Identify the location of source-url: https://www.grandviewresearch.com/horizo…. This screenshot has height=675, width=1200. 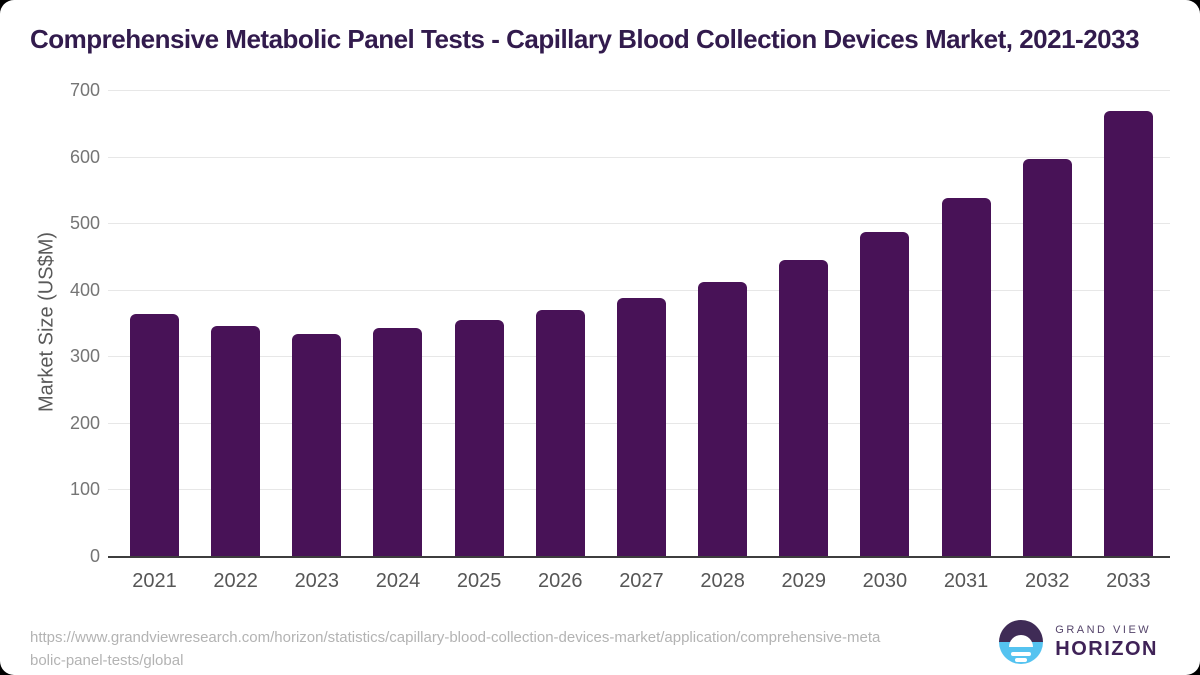
(490, 649).